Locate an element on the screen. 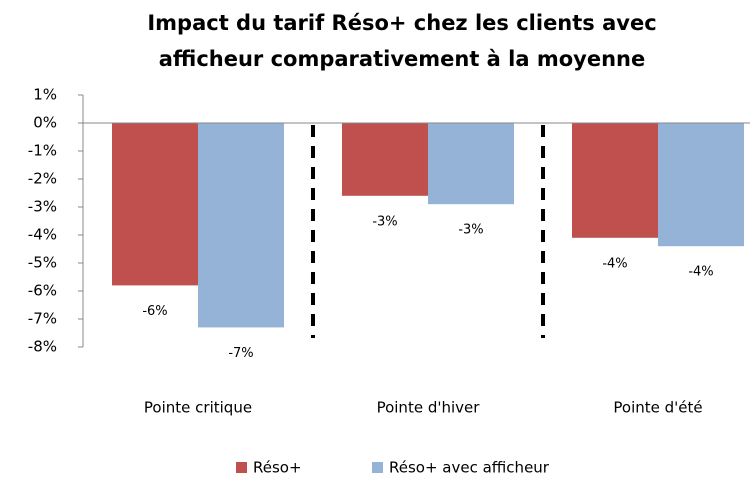  value-label: -7% is located at coordinates (240, 353).